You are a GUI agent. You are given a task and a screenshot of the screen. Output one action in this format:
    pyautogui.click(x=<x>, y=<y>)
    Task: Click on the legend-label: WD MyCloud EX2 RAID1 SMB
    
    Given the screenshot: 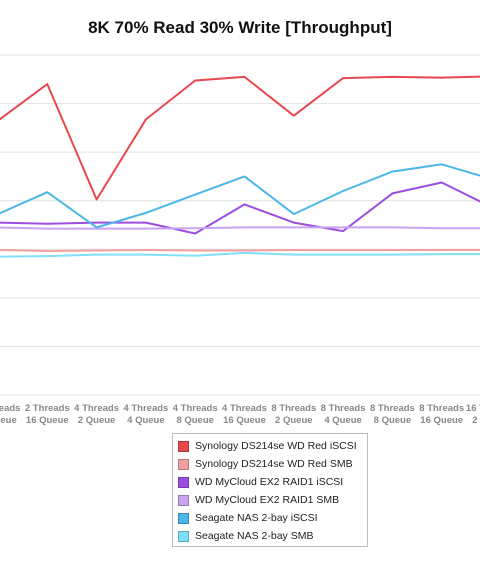 What is the action you would take?
    pyautogui.click(x=267, y=500)
    